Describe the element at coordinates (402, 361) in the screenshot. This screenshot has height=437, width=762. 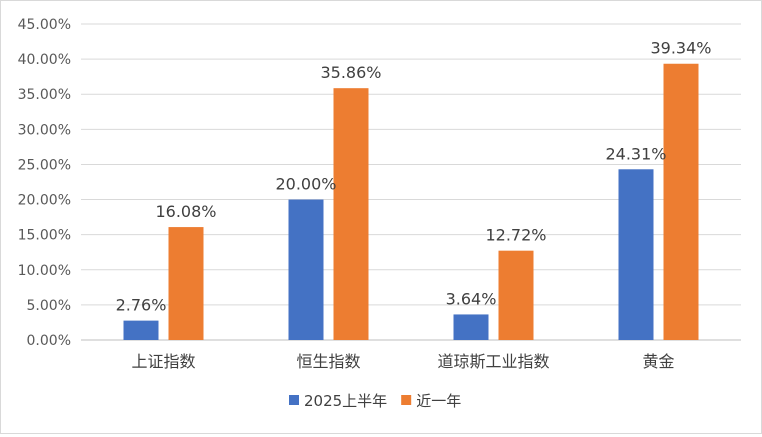
I see `x-axis-categories: 上证指数 恒生指数 道琼斯工业指数 黄金` at that location.